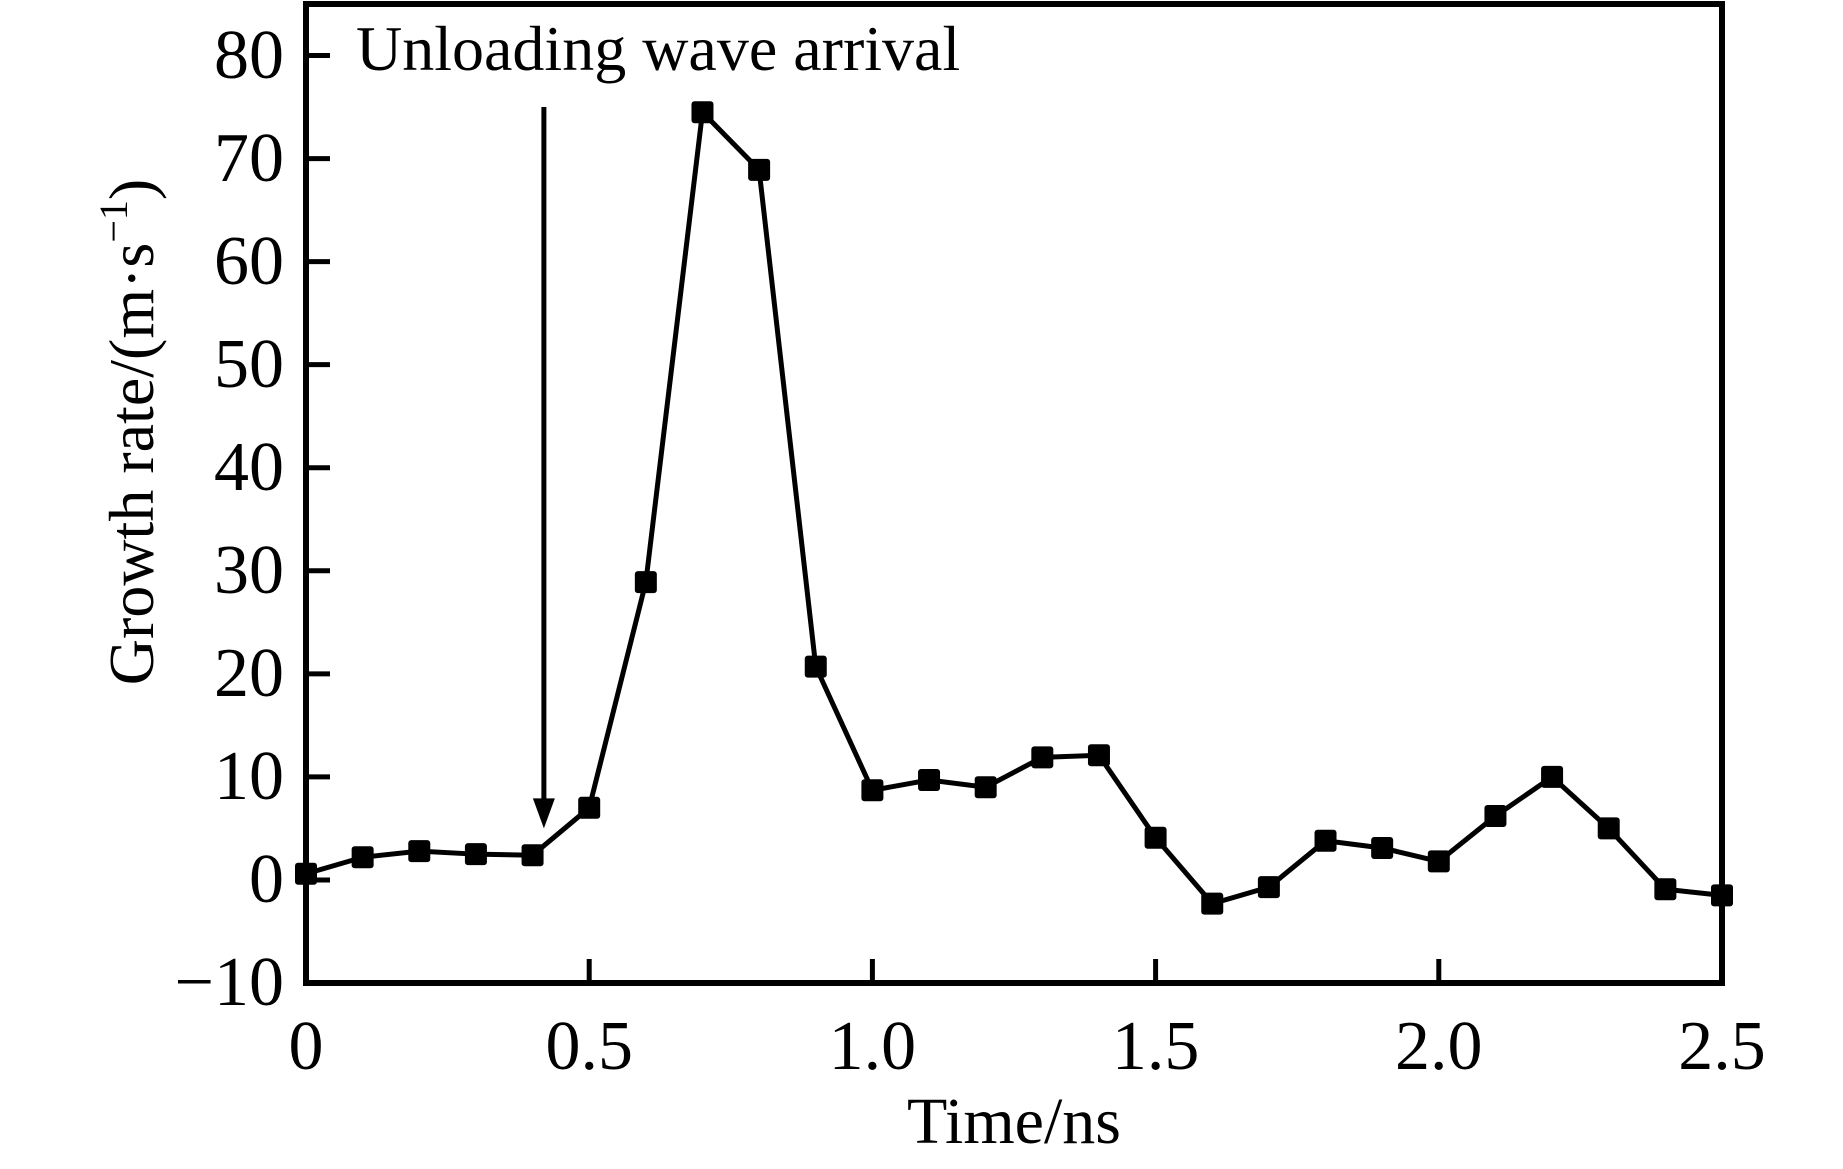  I want to click on y-tick-label: 80, so click(249, 55).